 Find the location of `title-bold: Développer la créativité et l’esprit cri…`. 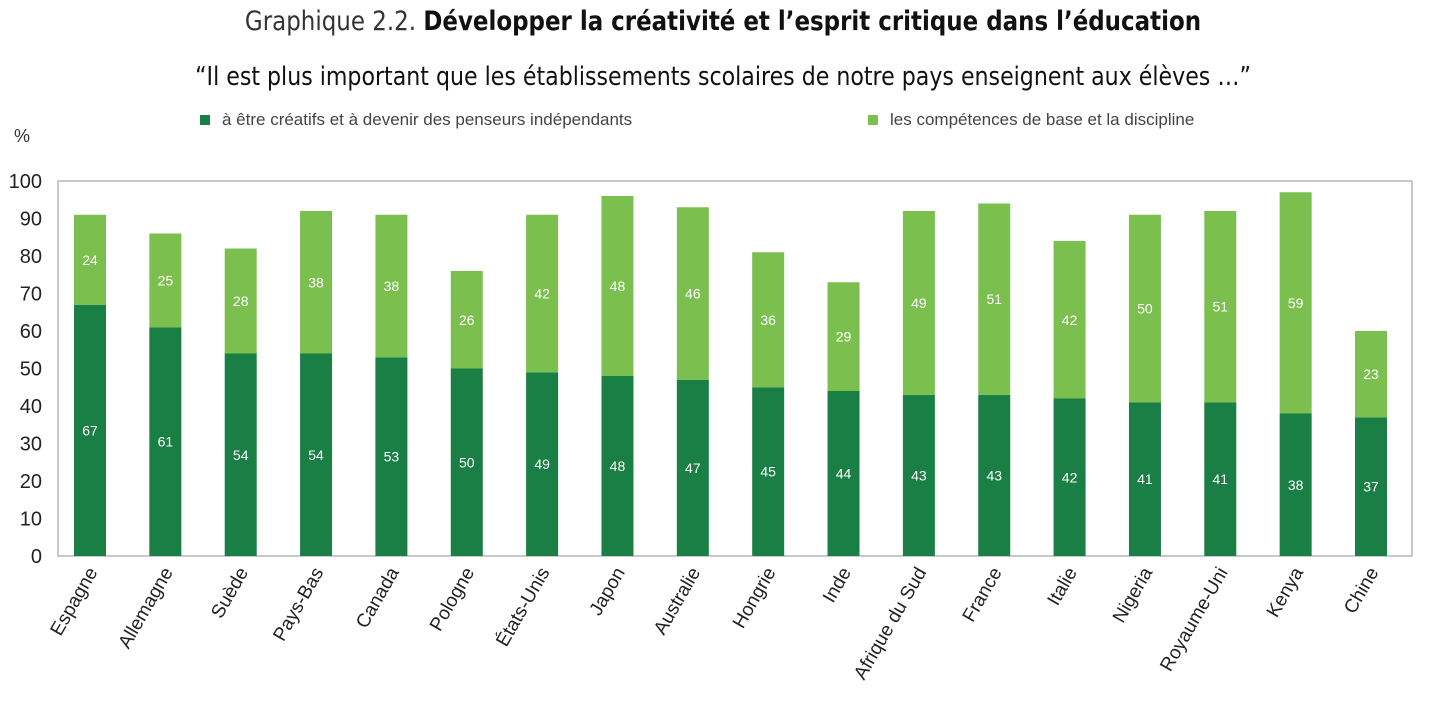

title-bold: Développer la créativité et l’esprit cri… is located at coordinates (812, 21).